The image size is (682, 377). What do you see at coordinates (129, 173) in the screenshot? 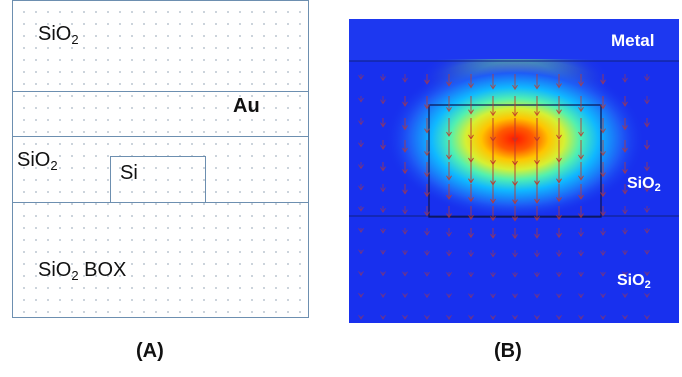
I see `si-label: Si` at bounding box center [129, 173].